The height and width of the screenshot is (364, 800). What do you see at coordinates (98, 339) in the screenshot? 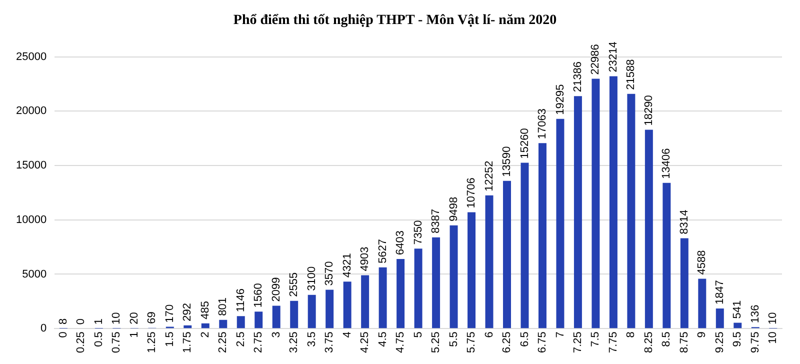
I see `x-tick-label: 0.5` at bounding box center [98, 339].